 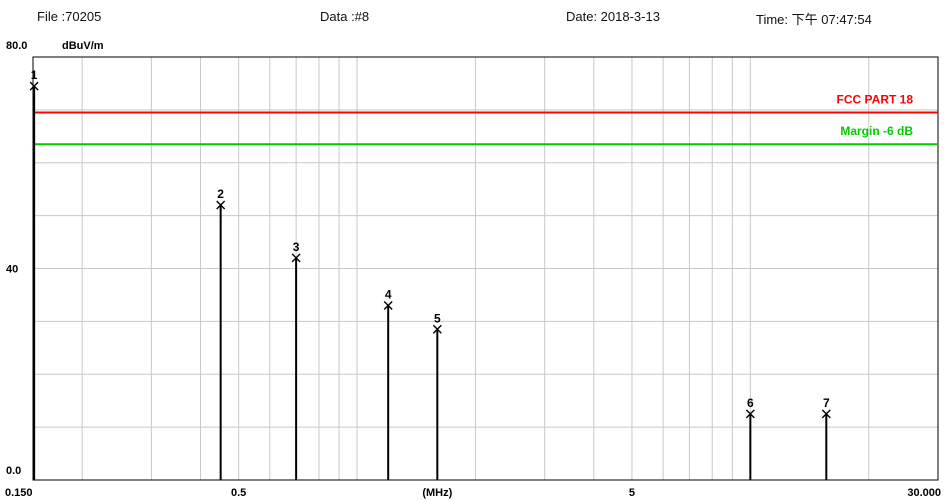 I want to click on y-tick-label: 0.0, so click(x=13, y=471).